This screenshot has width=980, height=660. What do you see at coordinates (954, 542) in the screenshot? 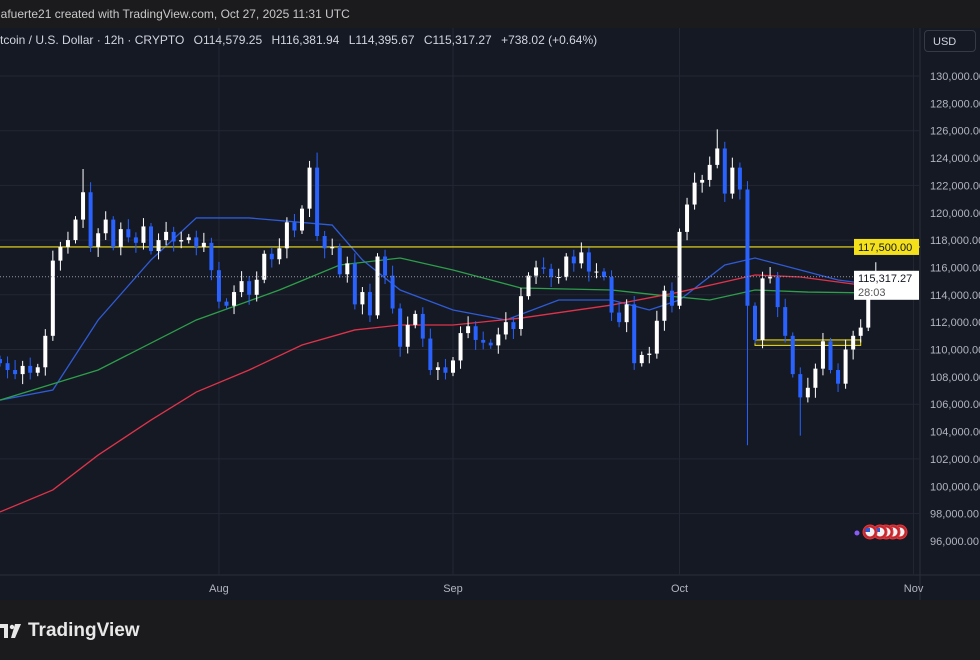
I see `price-axis-label: 96,000.00` at bounding box center [954, 542].